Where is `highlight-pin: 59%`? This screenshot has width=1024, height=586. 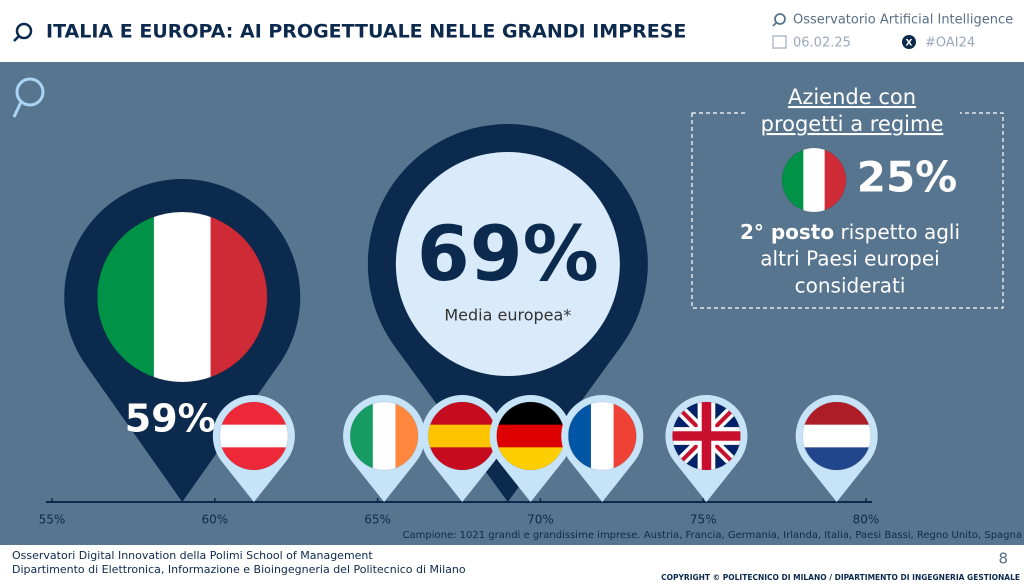 highlight-pin: 59% is located at coordinates (182, 340).